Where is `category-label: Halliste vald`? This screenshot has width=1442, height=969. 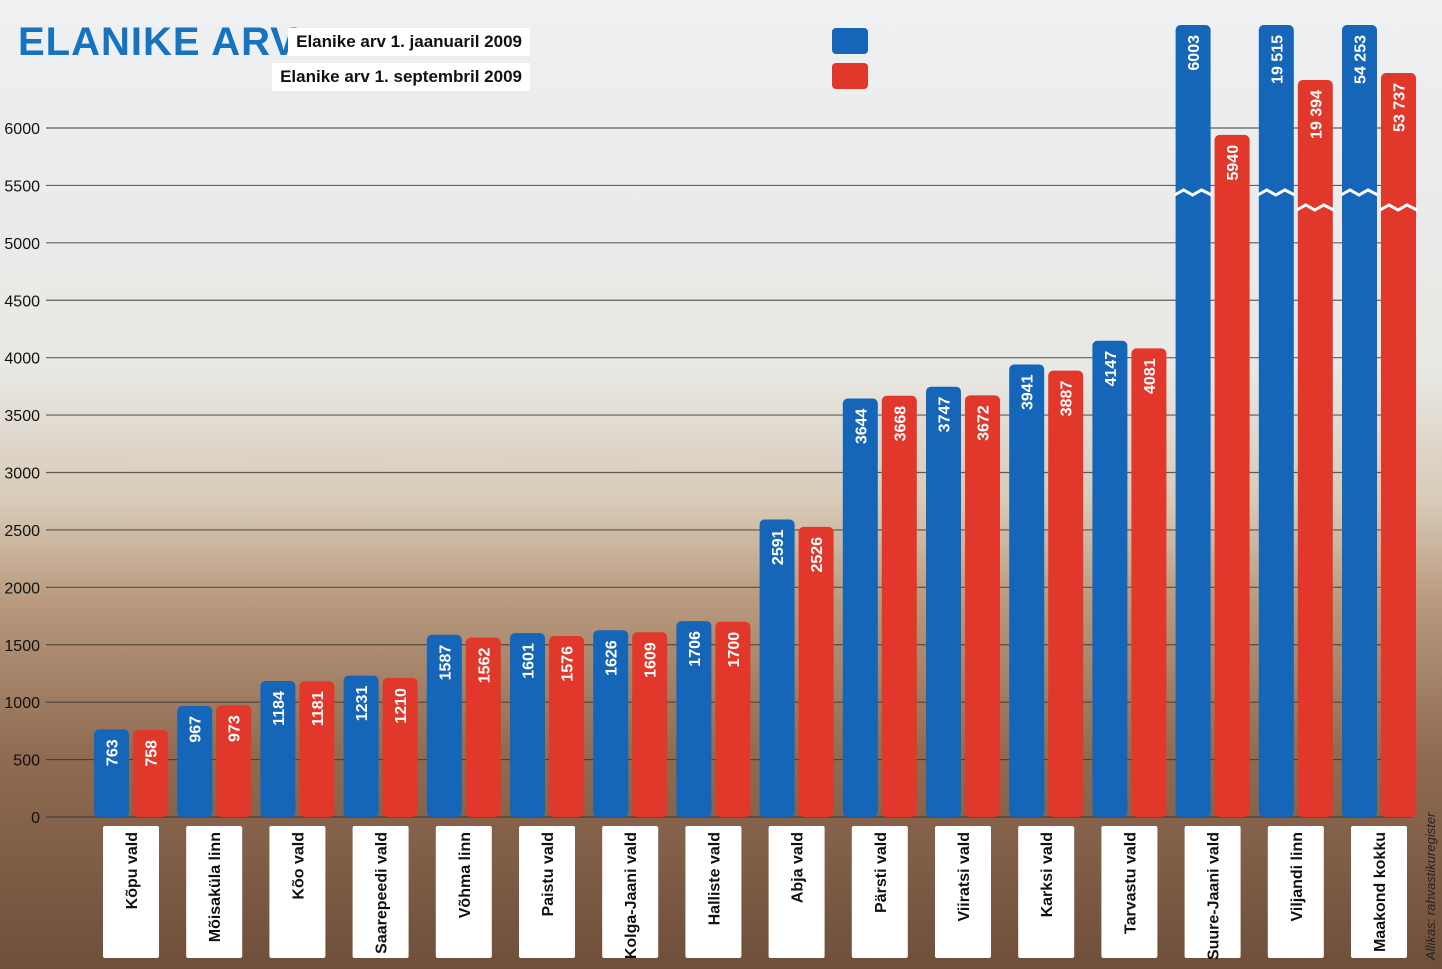 category-label: Halliste vald is located at coordinates (714, 878).